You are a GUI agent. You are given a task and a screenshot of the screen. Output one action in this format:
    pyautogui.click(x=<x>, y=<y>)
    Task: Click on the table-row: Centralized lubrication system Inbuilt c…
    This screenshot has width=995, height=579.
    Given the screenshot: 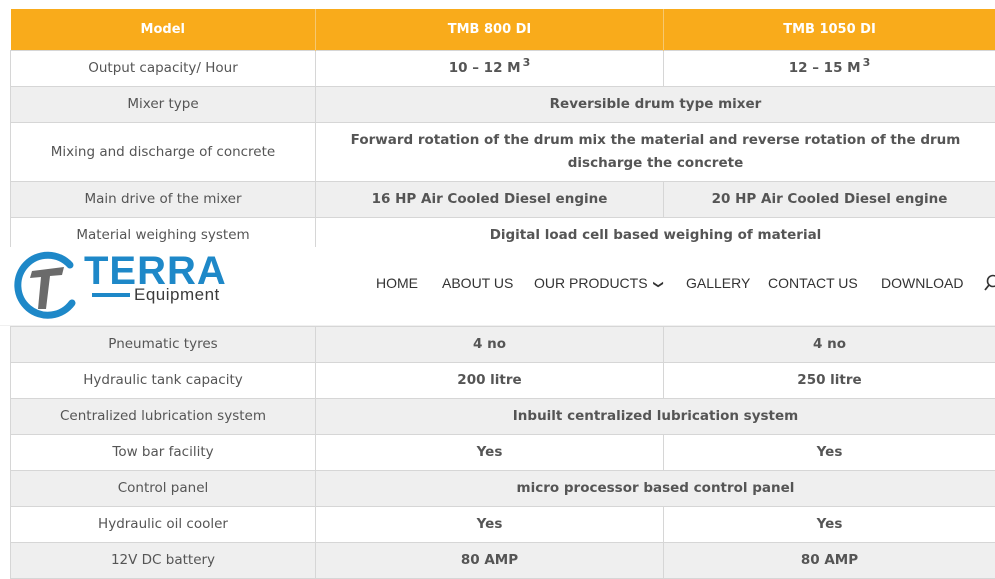 What is the action you would take?
    pyautogui.click(x=503, y=417)
    